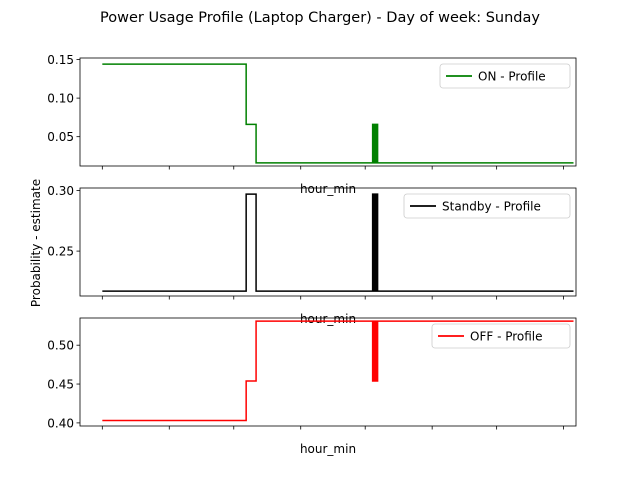 This screenshot has height=480, width=640. I want to click on y-tick-label-on: 0.05, so click(60, 137).